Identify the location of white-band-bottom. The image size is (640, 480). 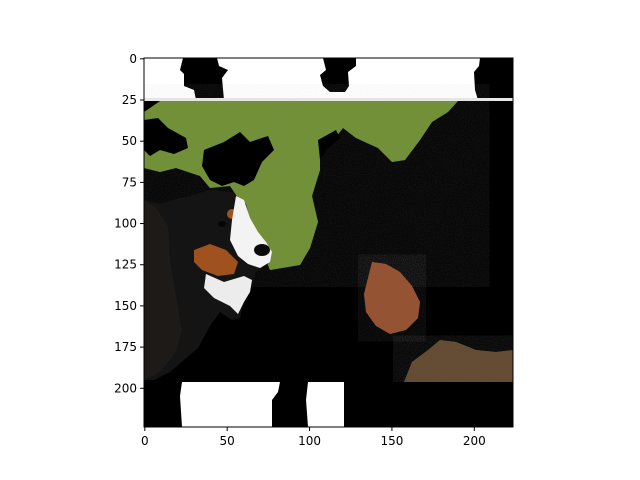
(328, 404).